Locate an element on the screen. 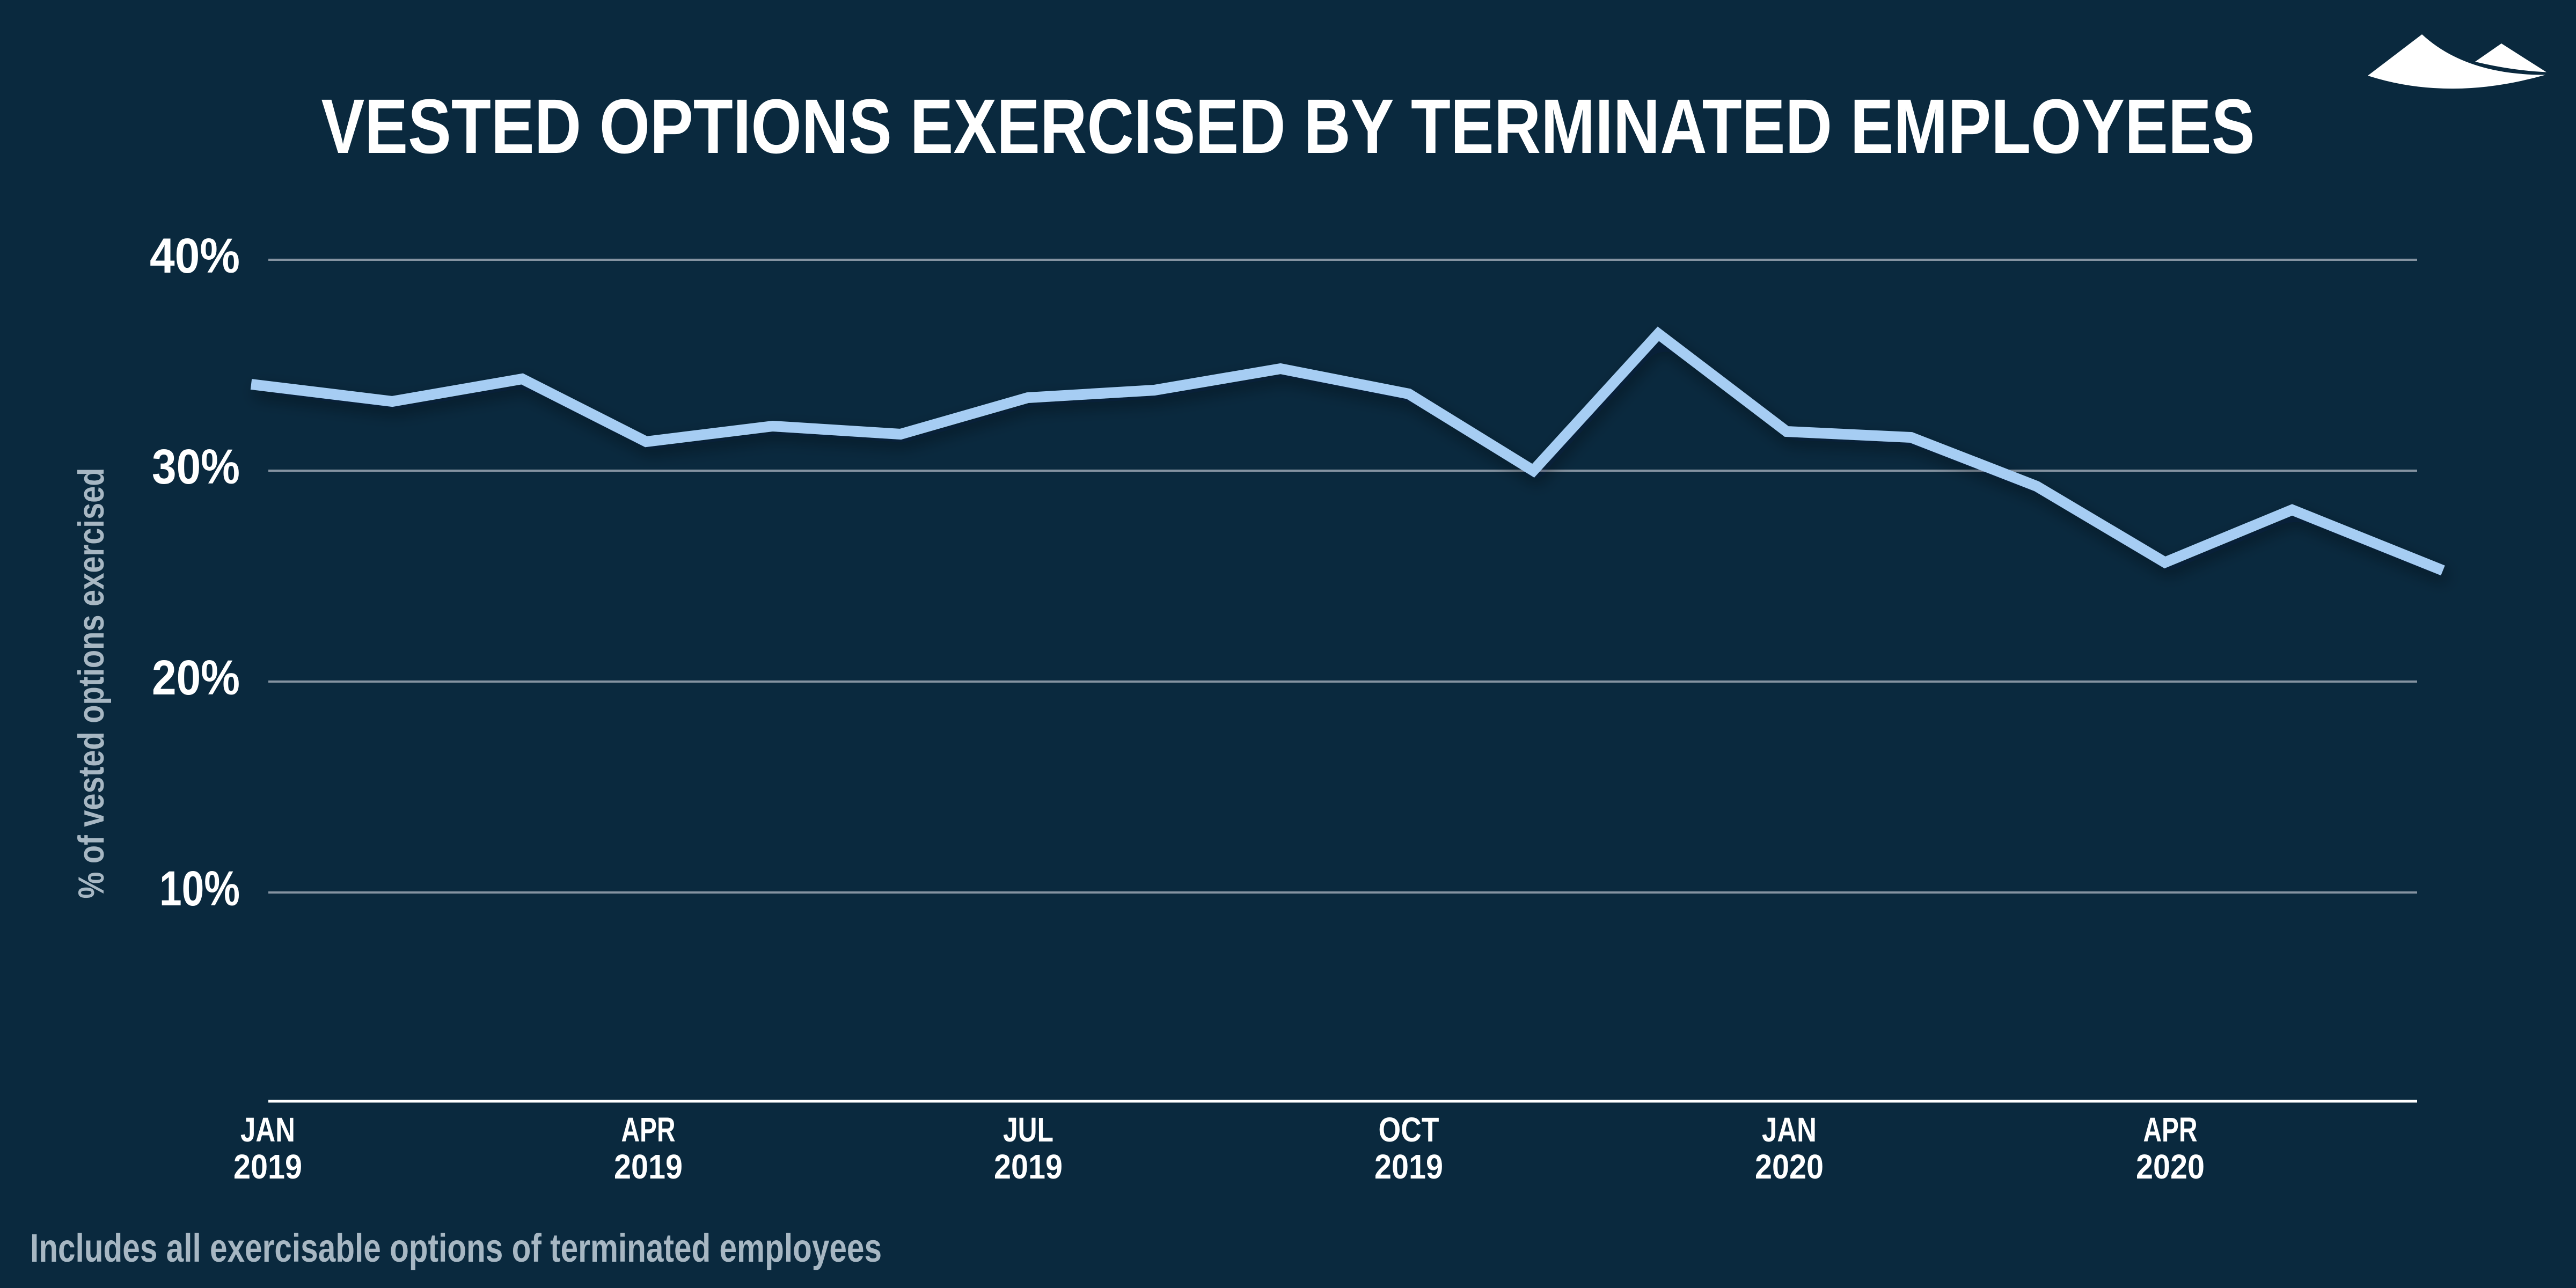  svg-text: 10% is located at coordinates (199, 888).